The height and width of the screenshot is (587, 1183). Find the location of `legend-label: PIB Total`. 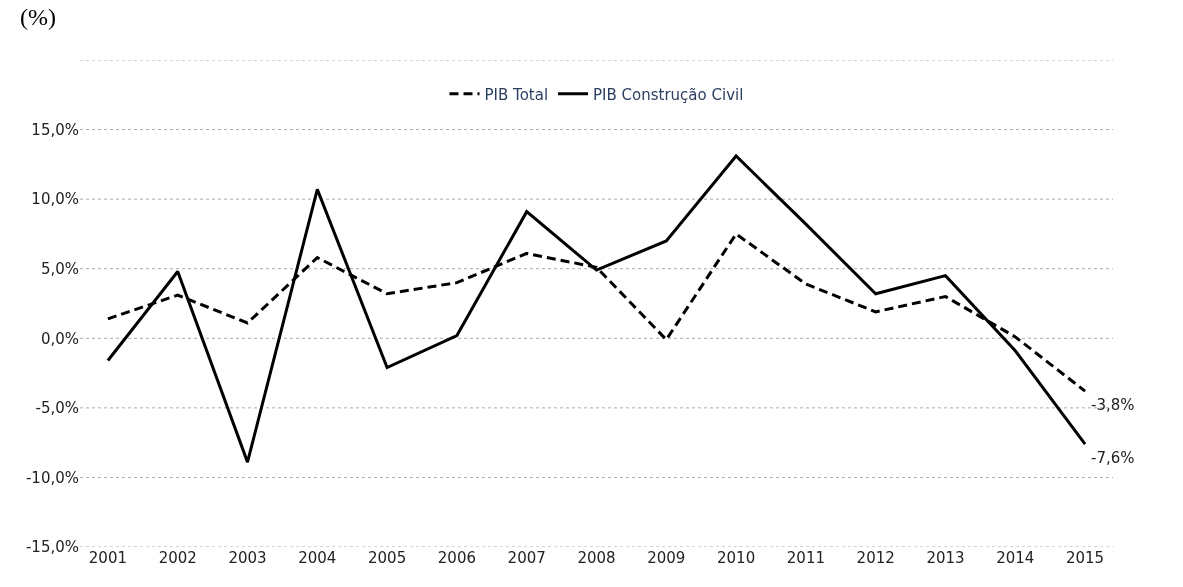

legend-label: PIB Total is located at coordinates (516, 94).